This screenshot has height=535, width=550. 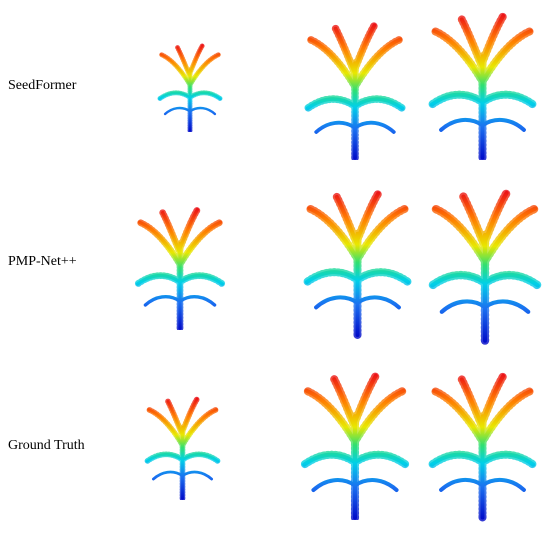 I want to click on row-label: SeedFormer, so click(x=42, y=85).